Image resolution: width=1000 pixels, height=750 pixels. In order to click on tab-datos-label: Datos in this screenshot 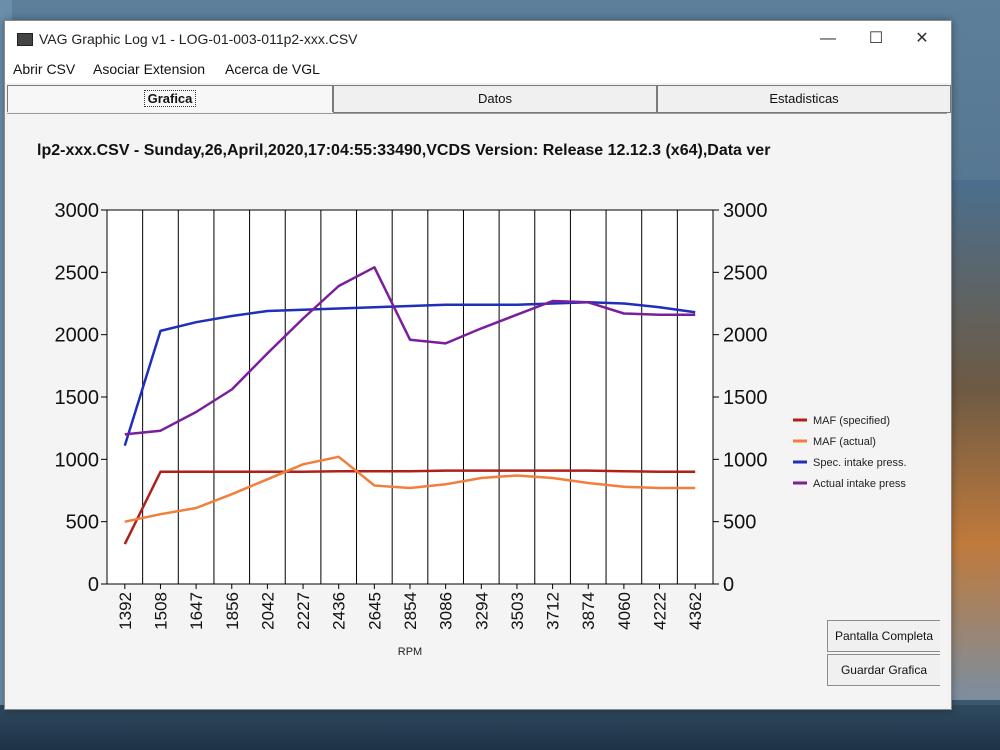, I will do `click(495, 98)`.